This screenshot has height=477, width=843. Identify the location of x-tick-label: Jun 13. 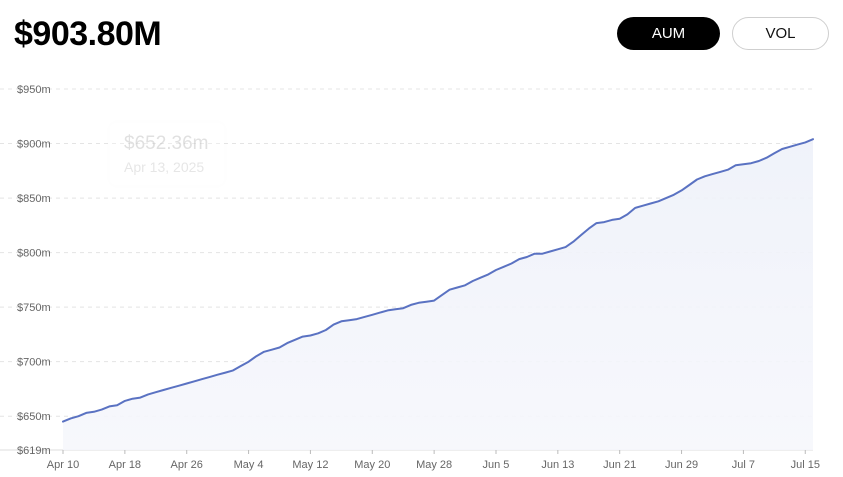
(557, 465).